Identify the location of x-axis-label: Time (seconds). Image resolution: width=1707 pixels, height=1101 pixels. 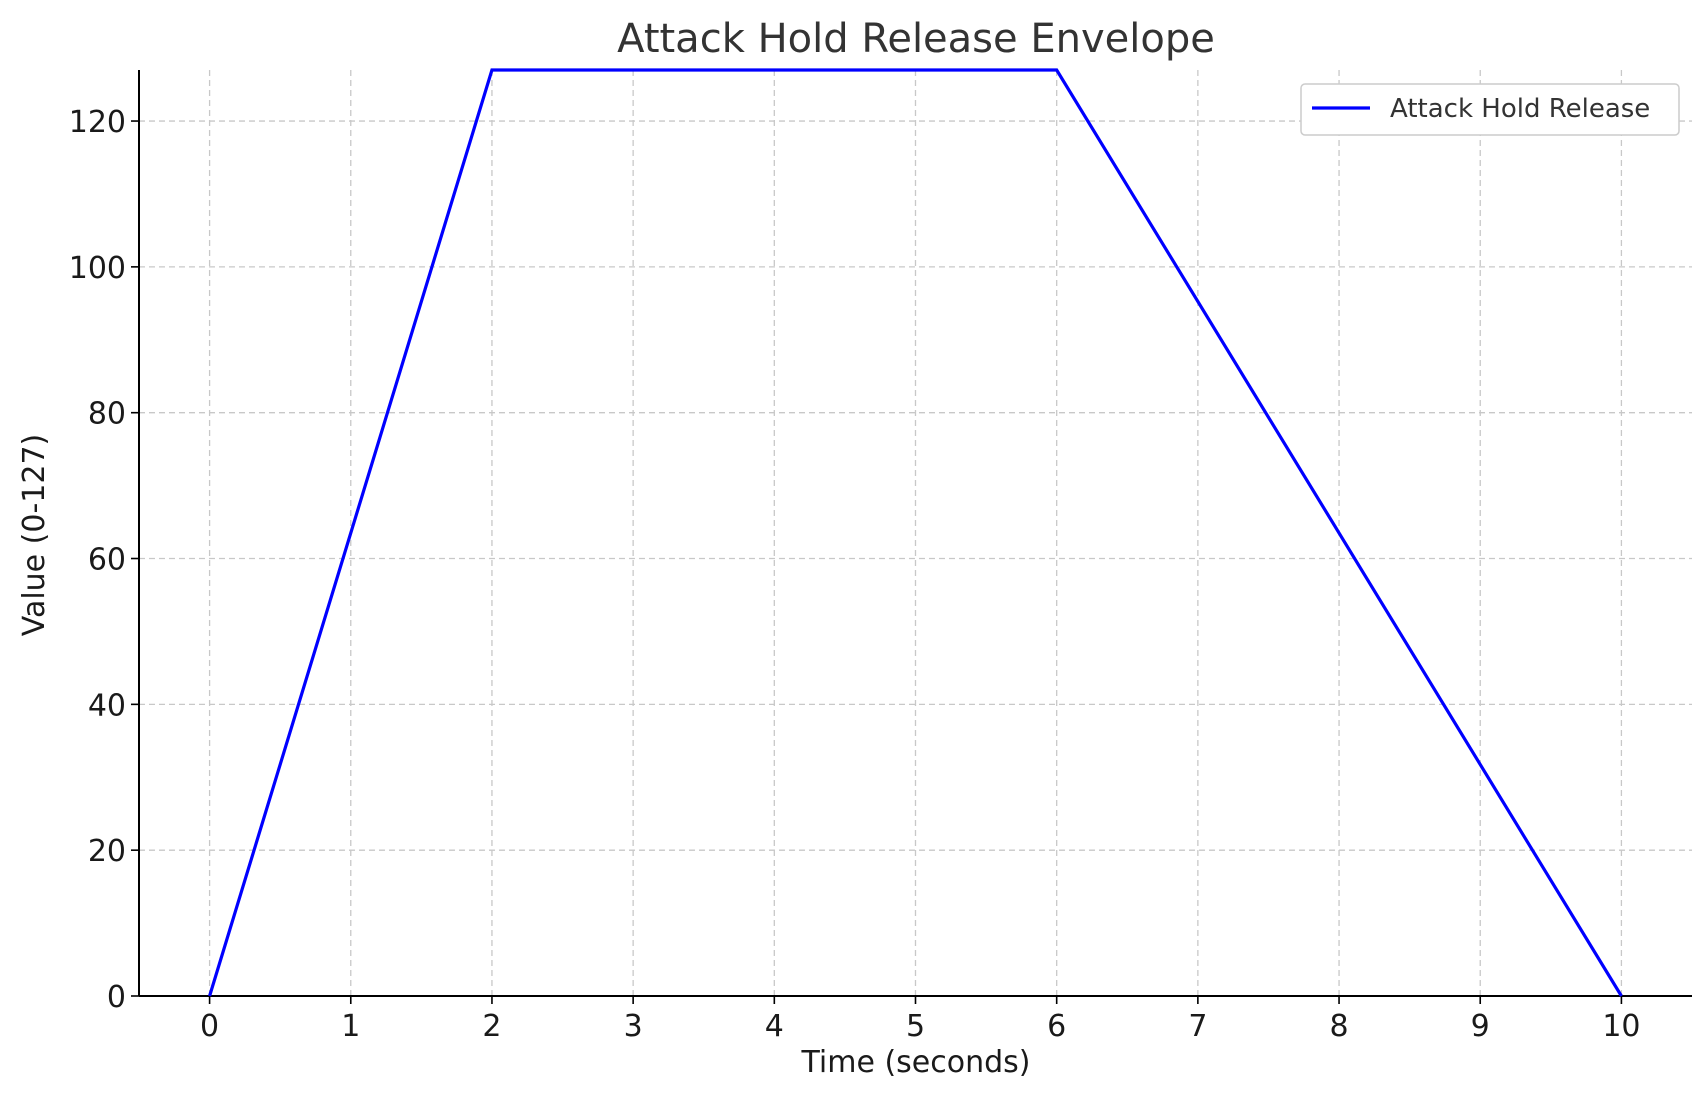
(916, 1062).